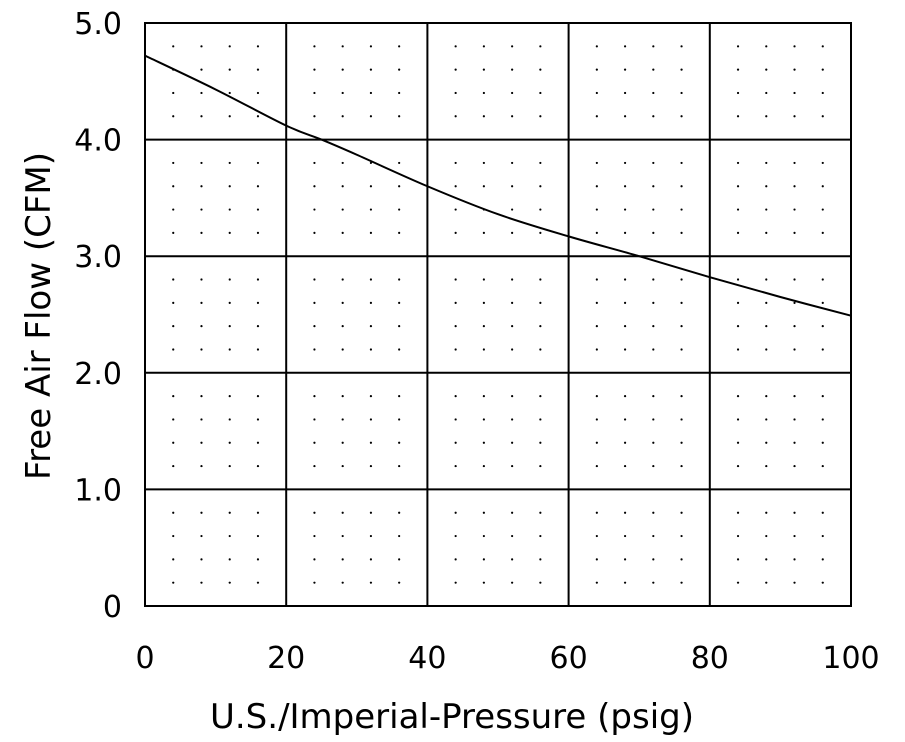 The width and height of the screenshot is (905, 742). Describe the element at coordinates (112, 607) in the screenshot. I see `y-tick-label-0: 0` at that location.